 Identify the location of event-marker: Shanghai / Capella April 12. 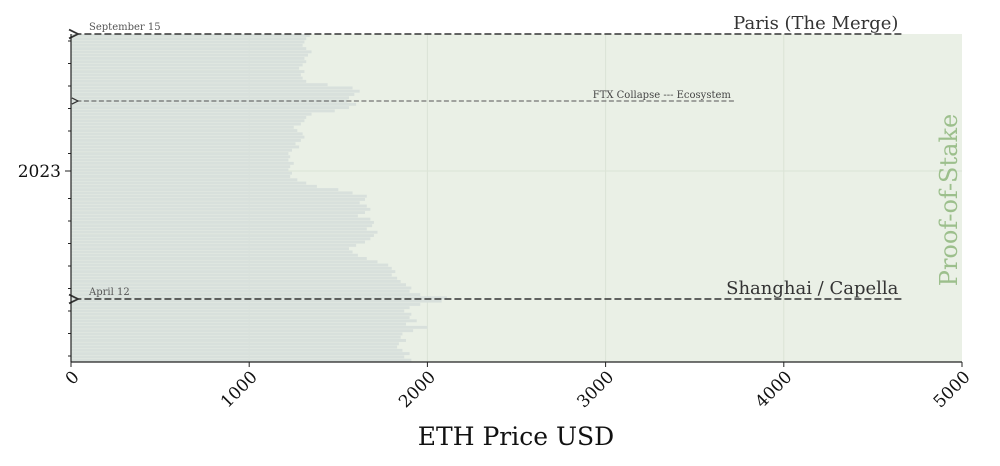
(490, 288).